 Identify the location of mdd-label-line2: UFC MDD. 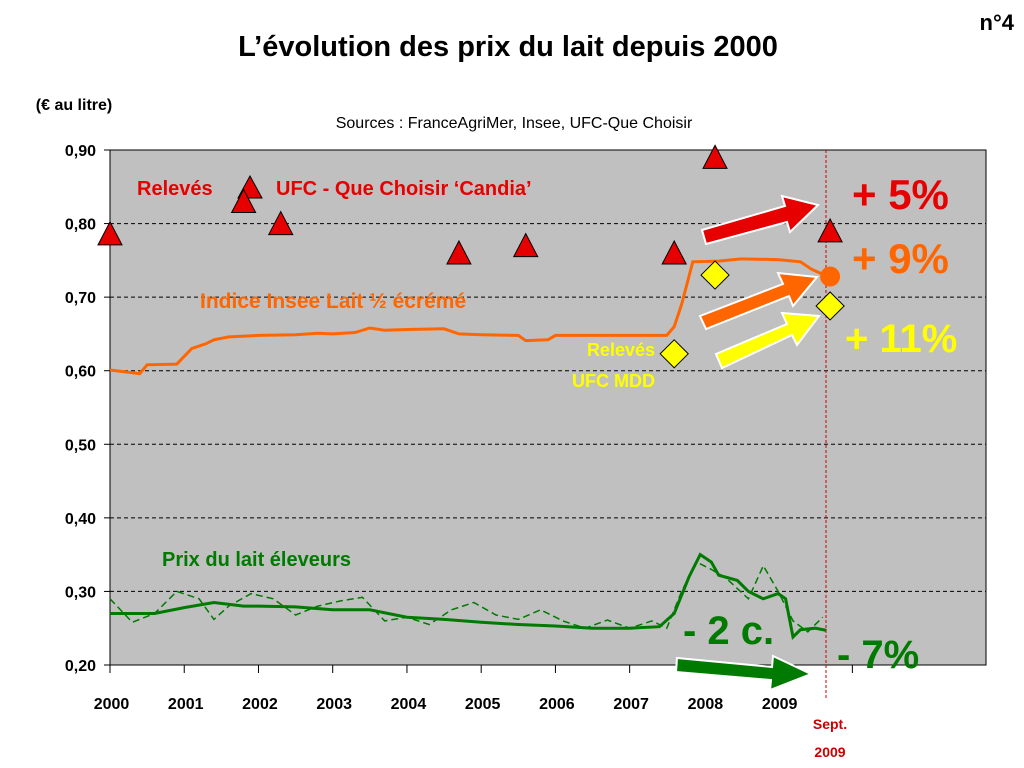
(613, 381).